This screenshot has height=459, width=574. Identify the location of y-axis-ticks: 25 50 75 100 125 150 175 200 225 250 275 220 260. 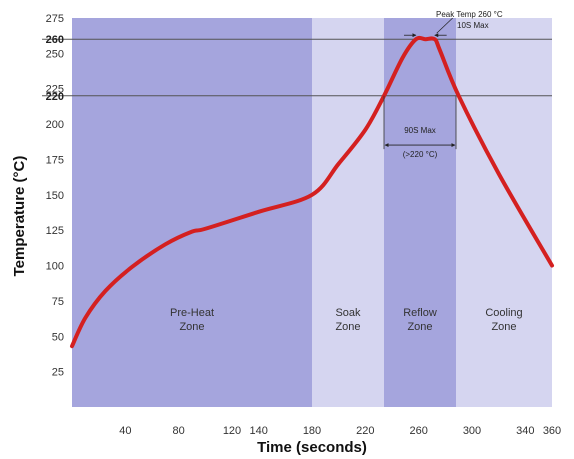
(55, 196).